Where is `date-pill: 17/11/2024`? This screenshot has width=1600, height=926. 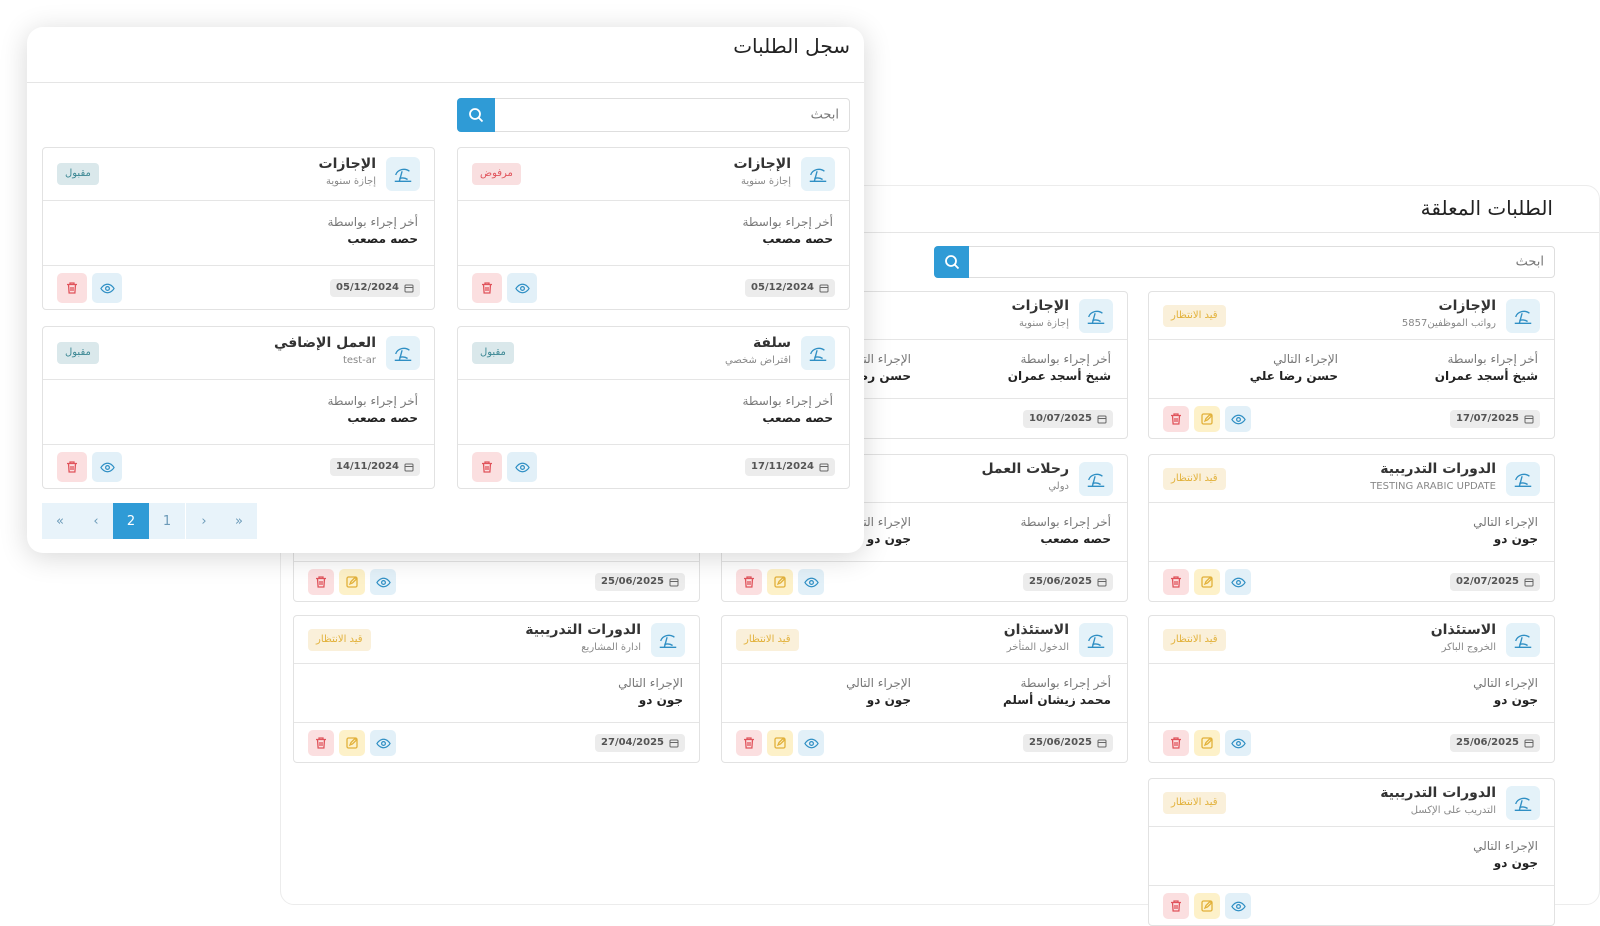
date-pill: 17/11/2024 is located at coordinates (790, 467).